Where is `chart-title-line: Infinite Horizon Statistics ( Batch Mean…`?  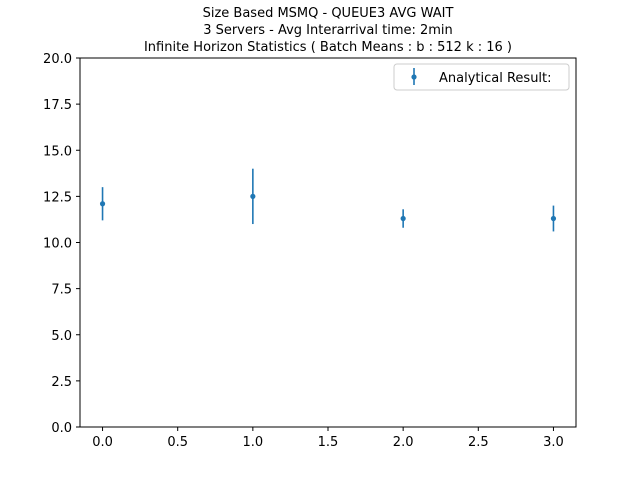 chart-title-line: Infinite Horizon Statistics ( Batch Mean… is located at coordinates (328, 47).